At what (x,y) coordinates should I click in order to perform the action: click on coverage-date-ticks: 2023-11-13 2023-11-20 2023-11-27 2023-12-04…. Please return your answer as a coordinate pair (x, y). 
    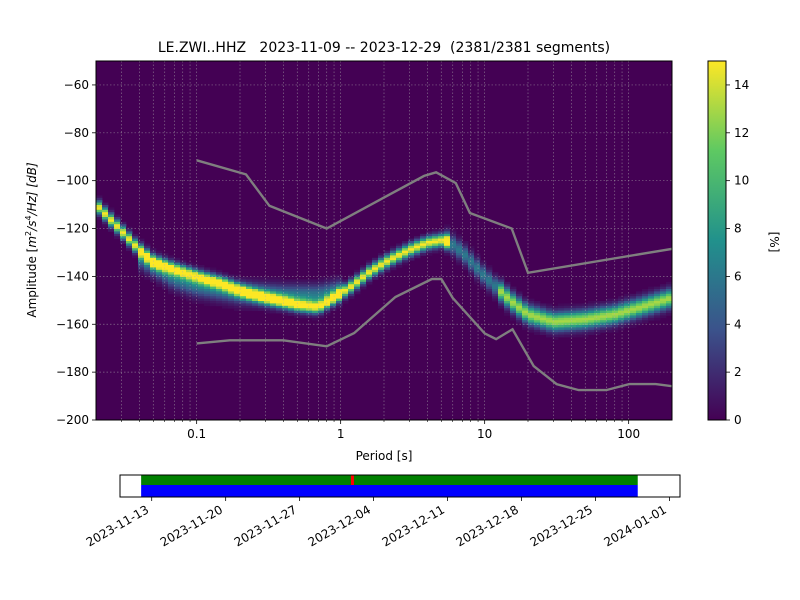
    Looking at the image, I should click on (377, 523).